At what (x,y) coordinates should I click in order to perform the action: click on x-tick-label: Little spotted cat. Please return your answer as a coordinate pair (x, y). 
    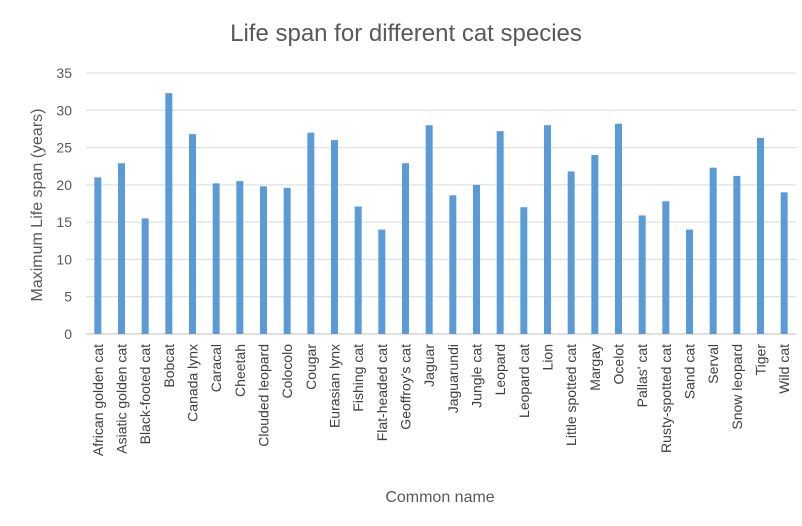
    Looking at the image, I should click on (571, 395).